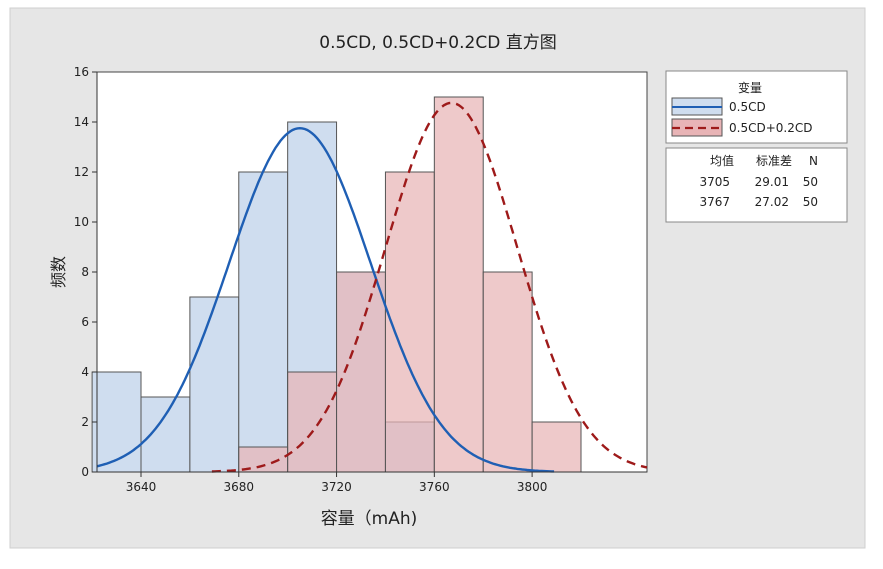 This screenshot has height=569, width=883. Describe the element at coordinates (336, 487) in the screenshot. I see `x-tick-label: 3720` at that location.